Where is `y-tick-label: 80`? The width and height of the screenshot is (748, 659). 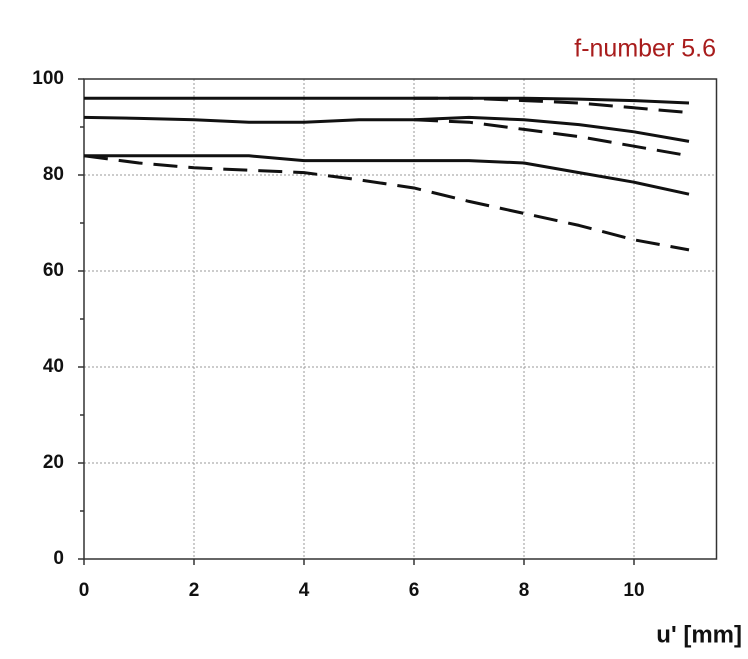
y-tick-label: 80 is located at coordinates (53, 174).